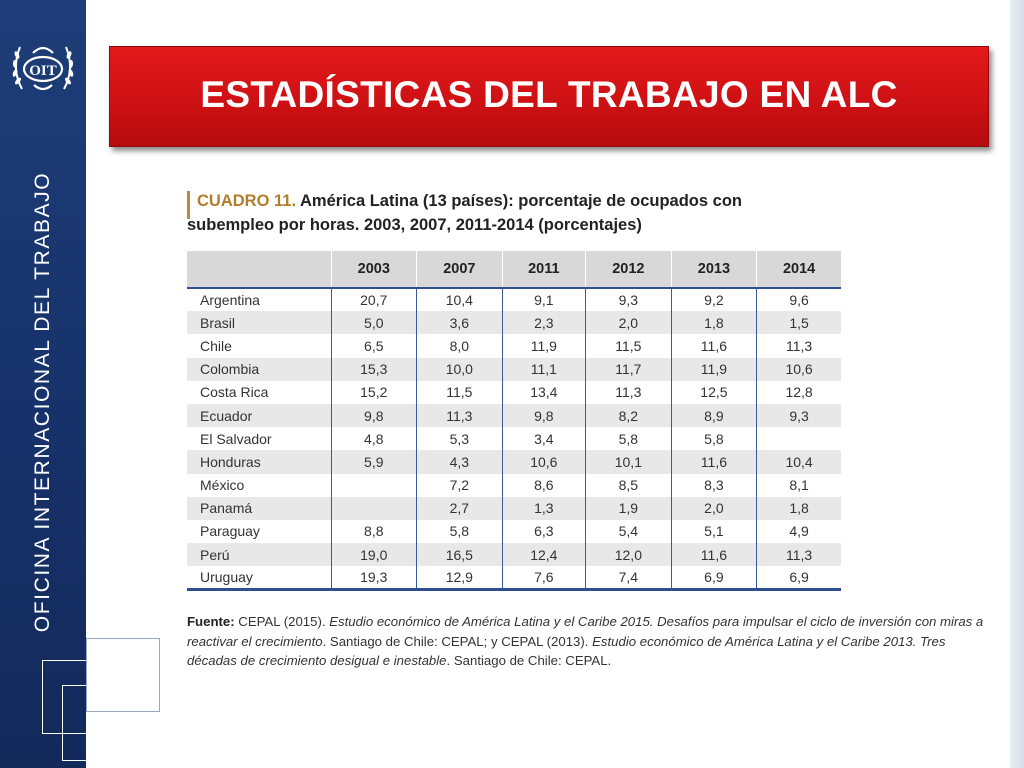 This screenshot has height=768, width=1024. I want to click on value-cell: 10,1, so click(628, 462).